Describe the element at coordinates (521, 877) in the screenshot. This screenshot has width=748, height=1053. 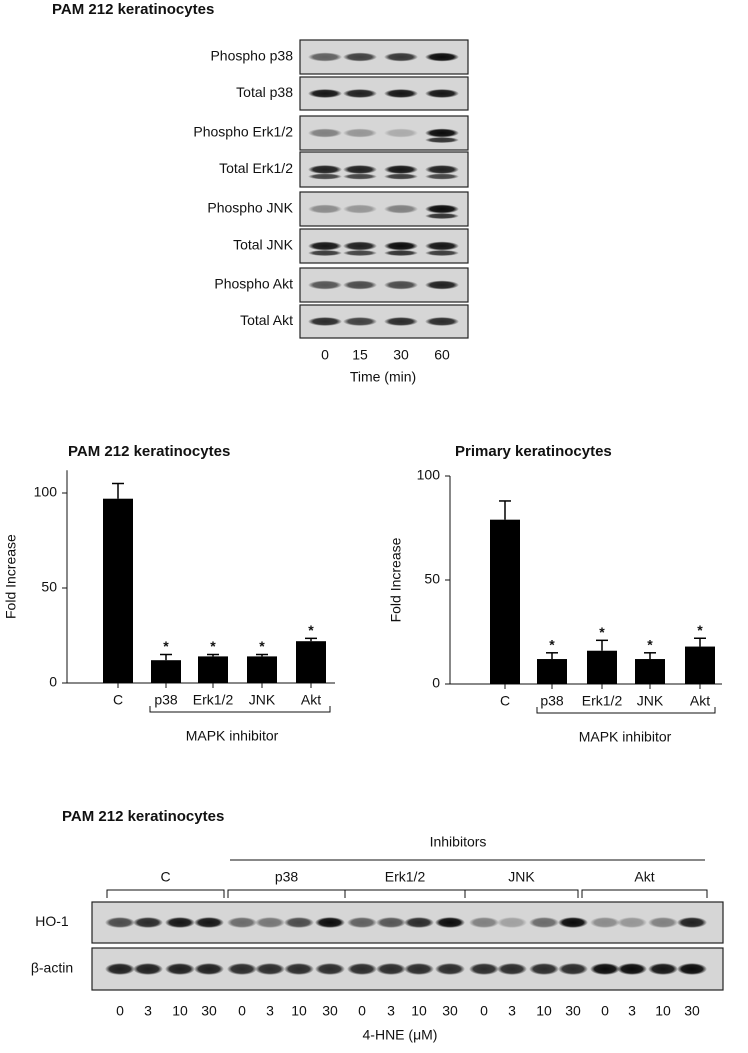
I see `group-label: JNK` at that location.